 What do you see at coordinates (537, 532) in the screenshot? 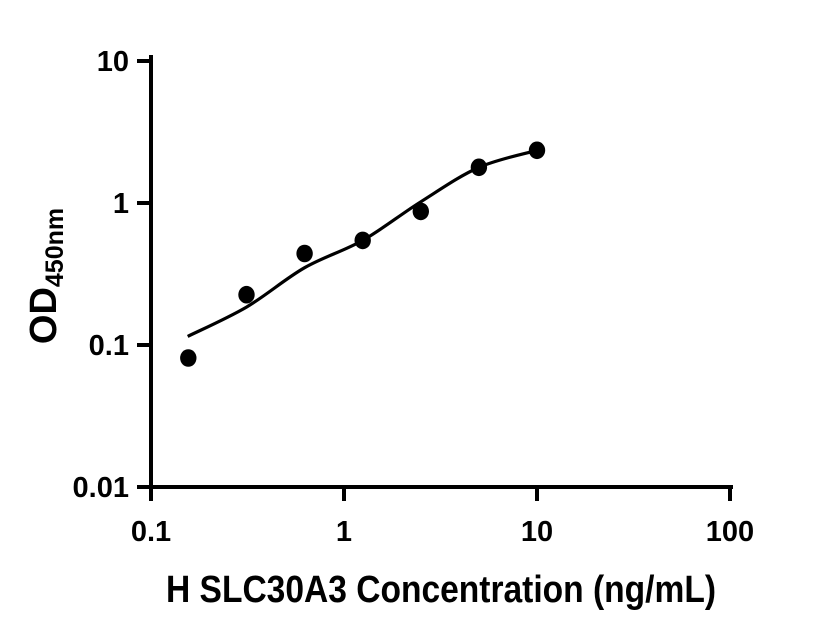
I see `x-tick-label: 10` at bounding box center [537, 532].